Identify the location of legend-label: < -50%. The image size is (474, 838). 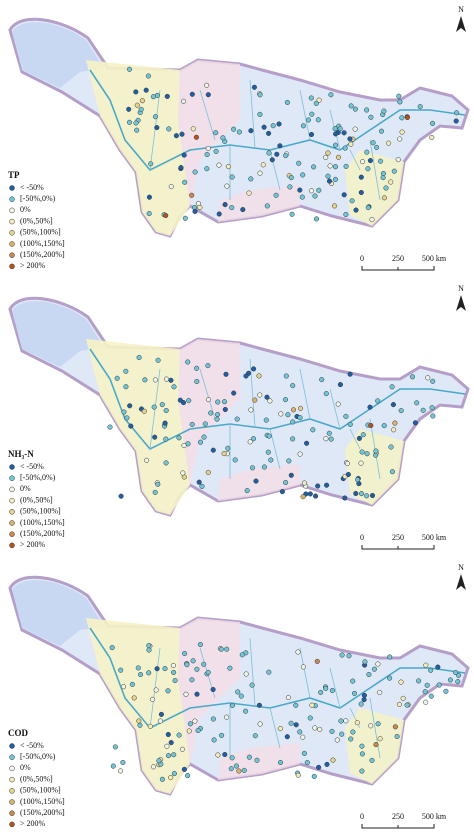
(32, 745).